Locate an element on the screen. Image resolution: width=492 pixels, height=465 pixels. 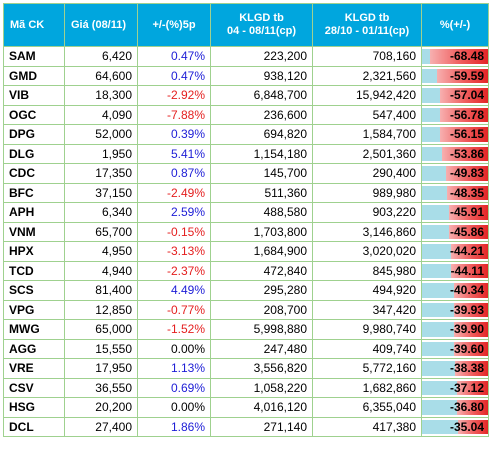
cell-change: 1.13% is located at coordinates (174, 368).